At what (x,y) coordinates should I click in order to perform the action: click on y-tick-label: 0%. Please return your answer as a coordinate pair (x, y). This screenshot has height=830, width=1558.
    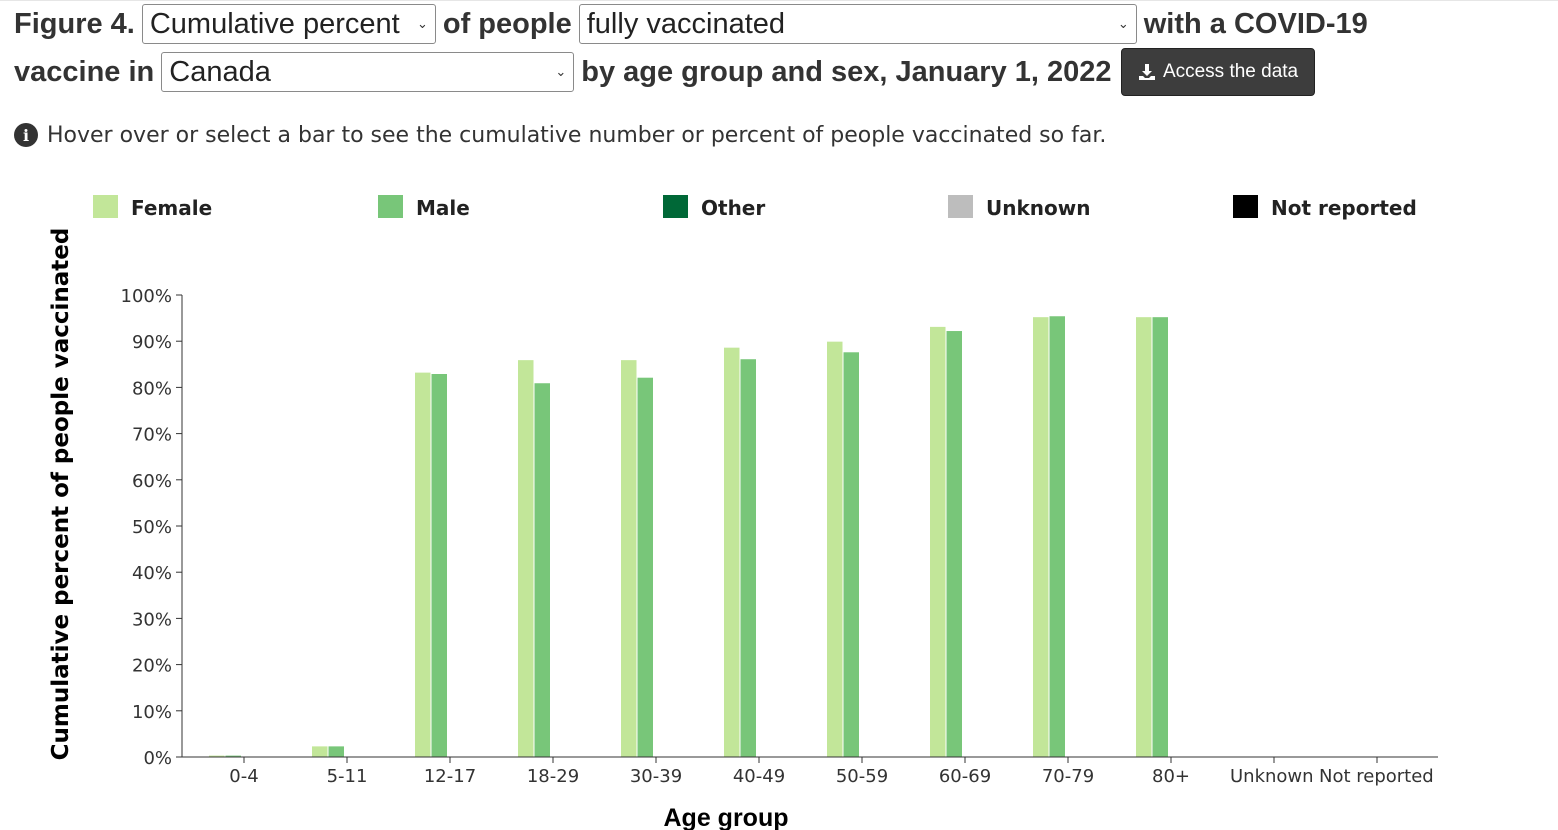
    Looking at the image, I should click on (157, 758).